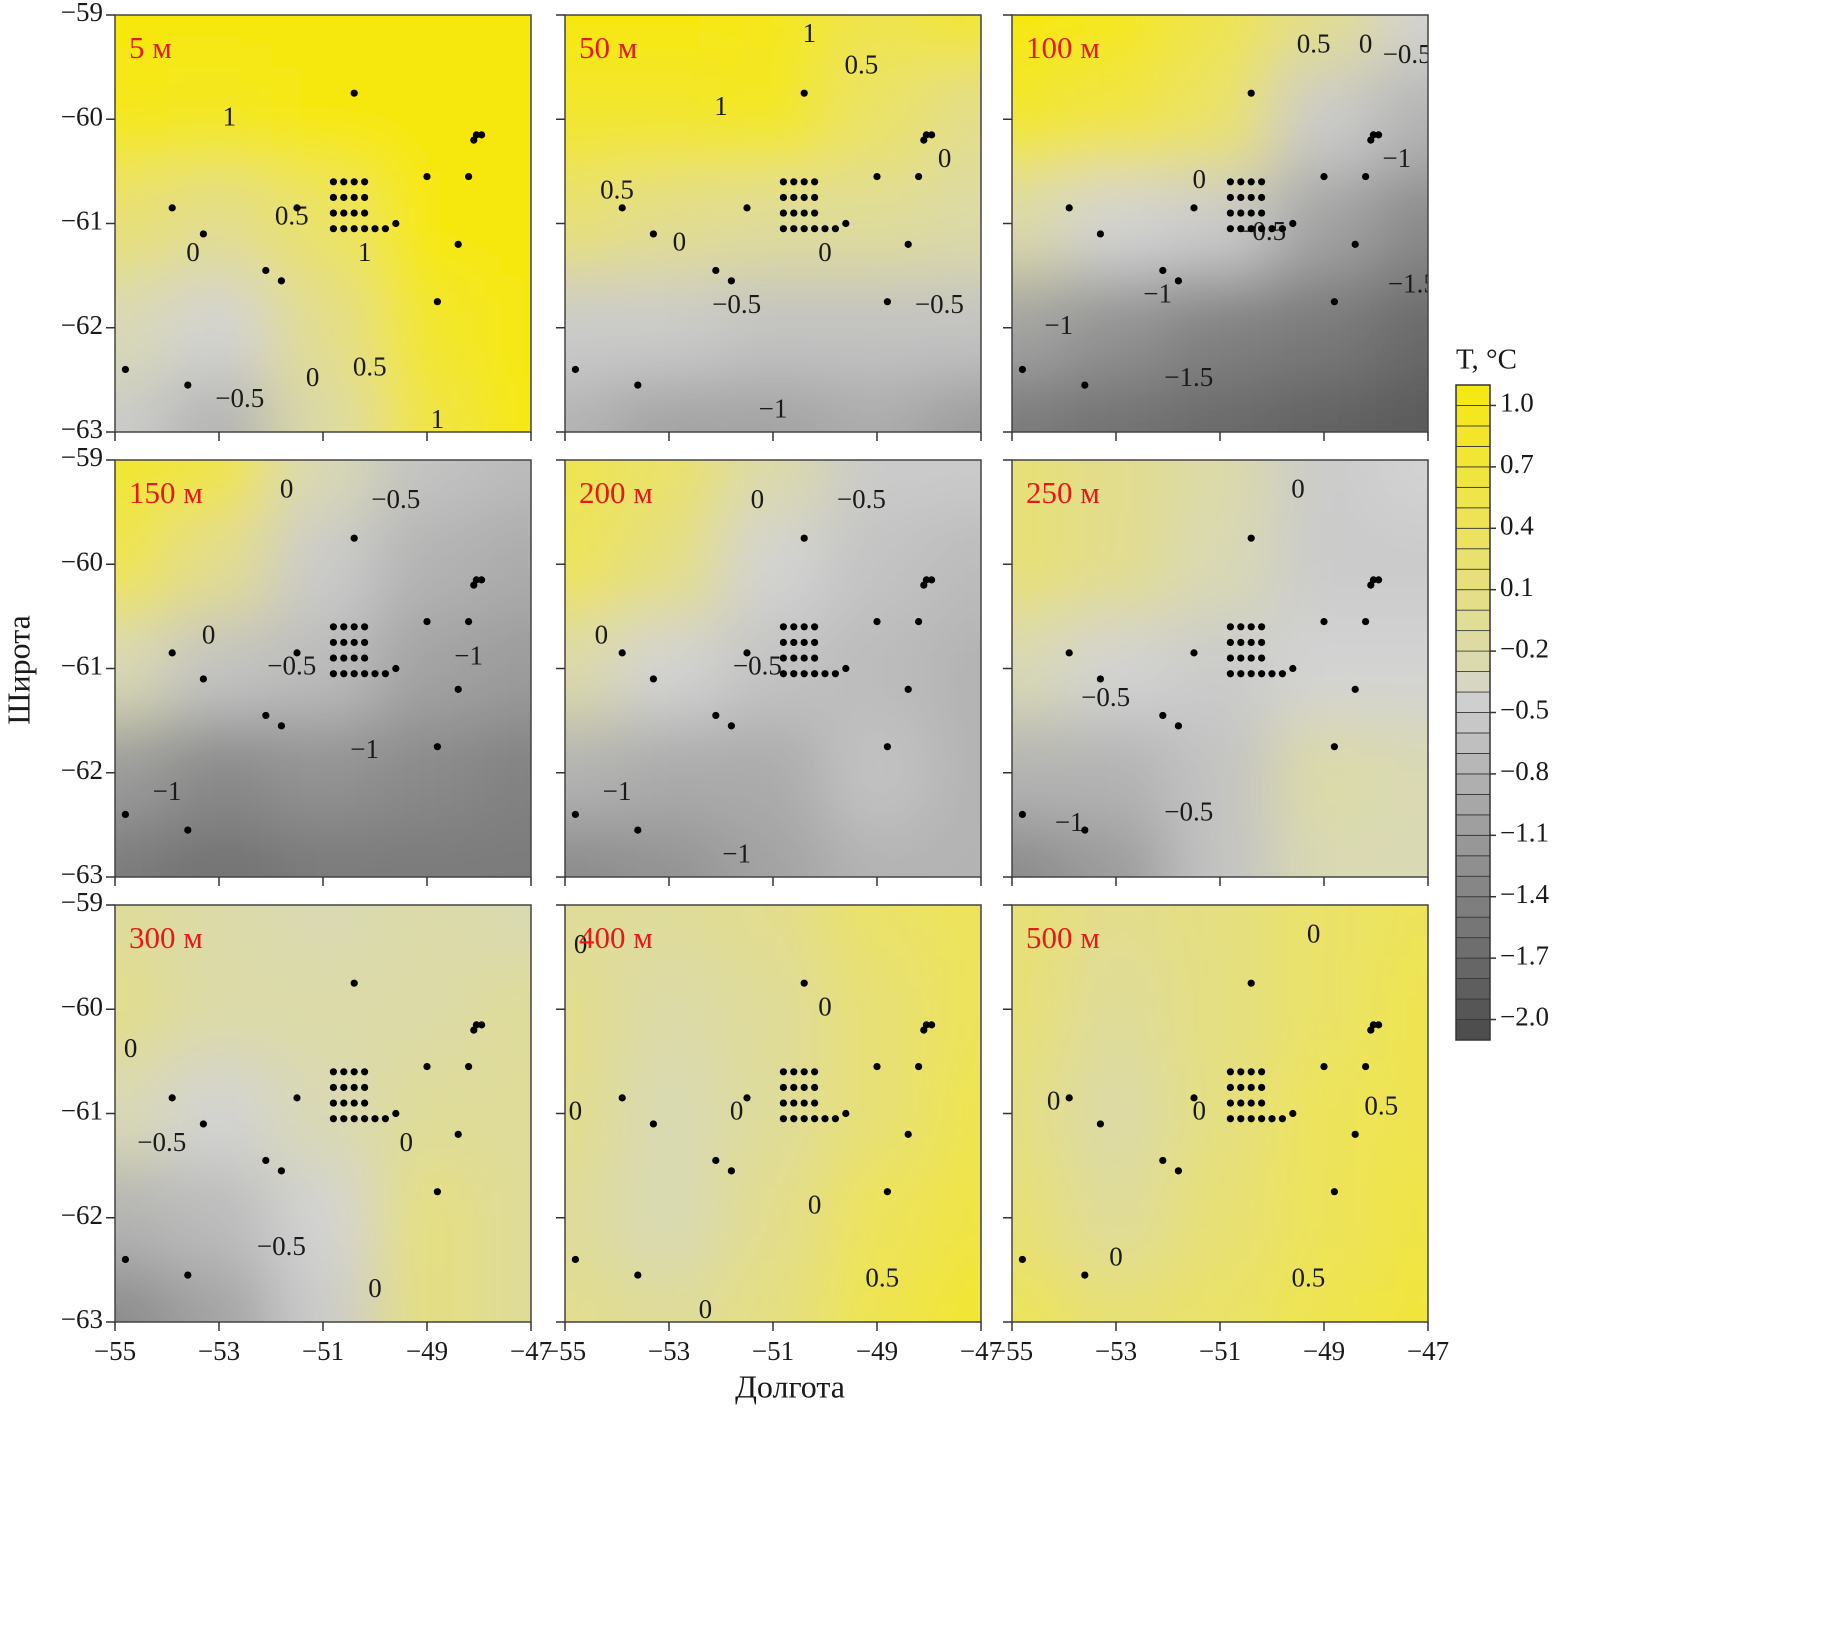  Describe the element at coordinates (1012, 1351) in the screenshot. I see `x-tick-label: −55` at that location.